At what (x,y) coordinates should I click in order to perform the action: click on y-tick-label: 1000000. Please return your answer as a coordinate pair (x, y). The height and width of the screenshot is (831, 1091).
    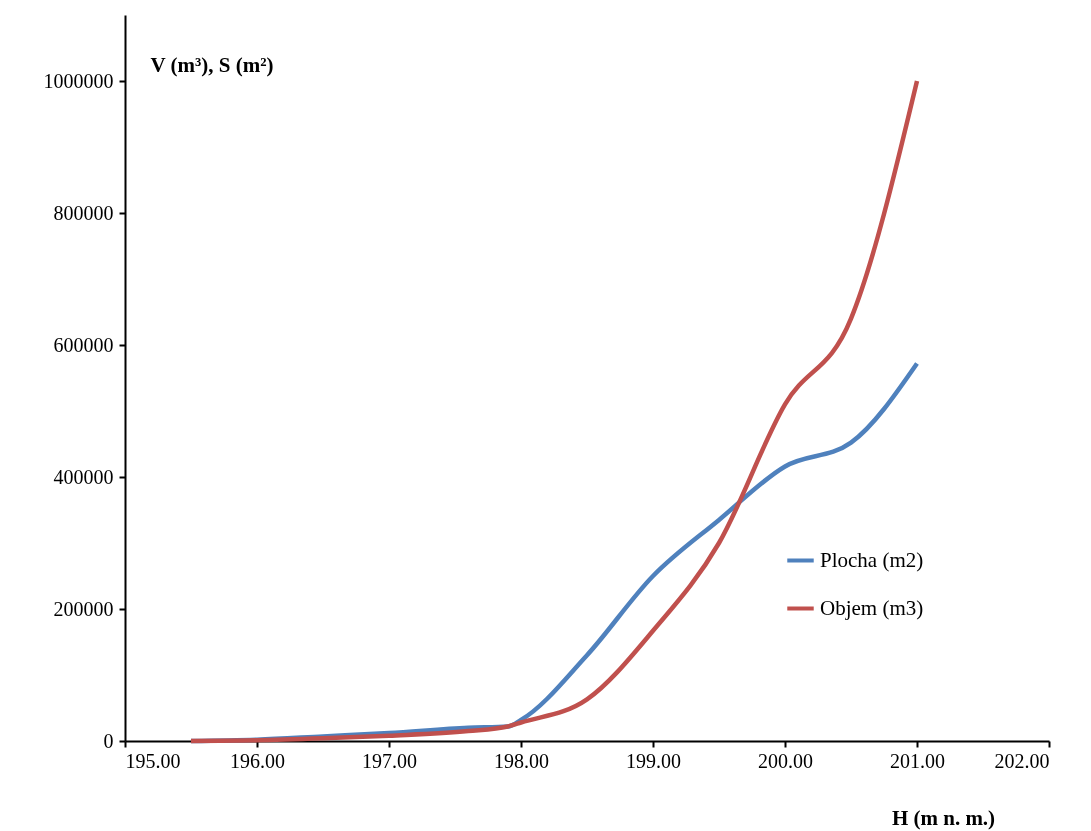
    Looking at the image, I should click on (78, 80).